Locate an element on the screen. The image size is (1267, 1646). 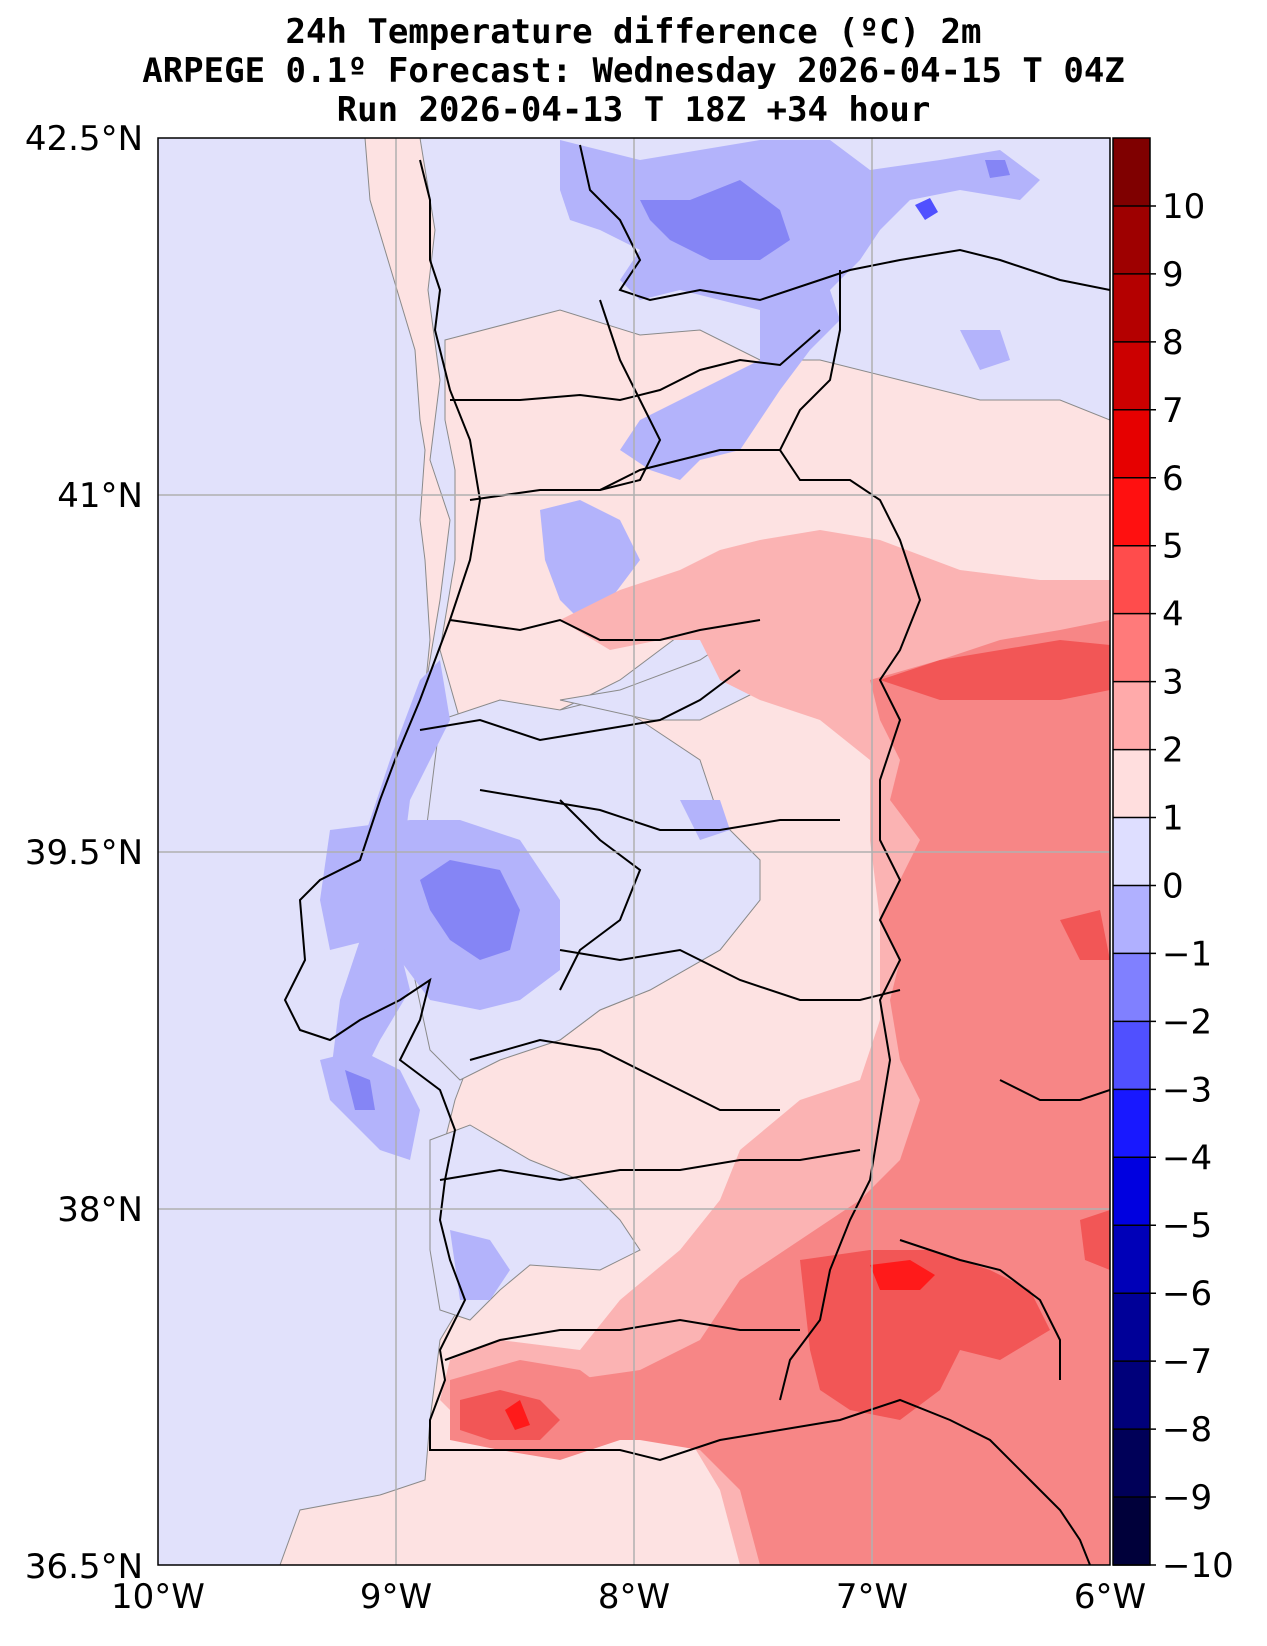
lon-label-7w: 7°W is located at coordinates (872, 1597).